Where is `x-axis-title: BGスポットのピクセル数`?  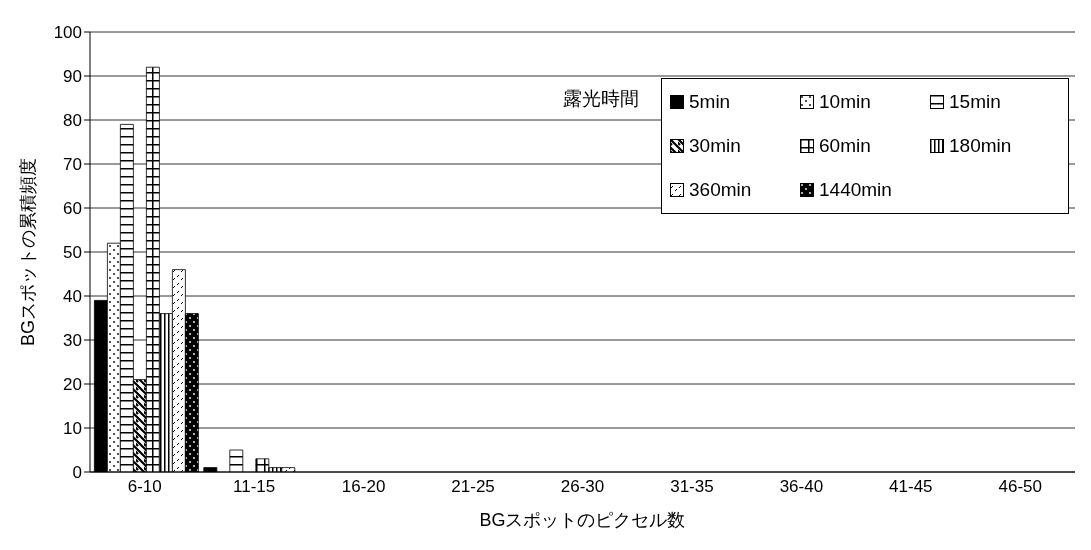 x-axis-title: BGスポットのピクセル数 is located at coordinates (582, 520).